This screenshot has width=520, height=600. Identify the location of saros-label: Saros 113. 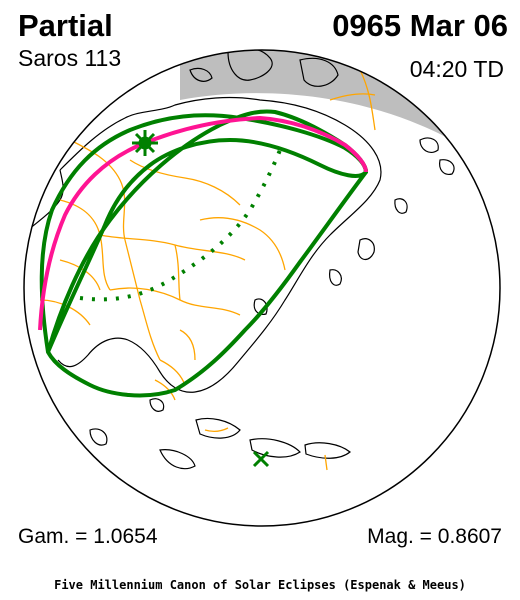
(70, 58).